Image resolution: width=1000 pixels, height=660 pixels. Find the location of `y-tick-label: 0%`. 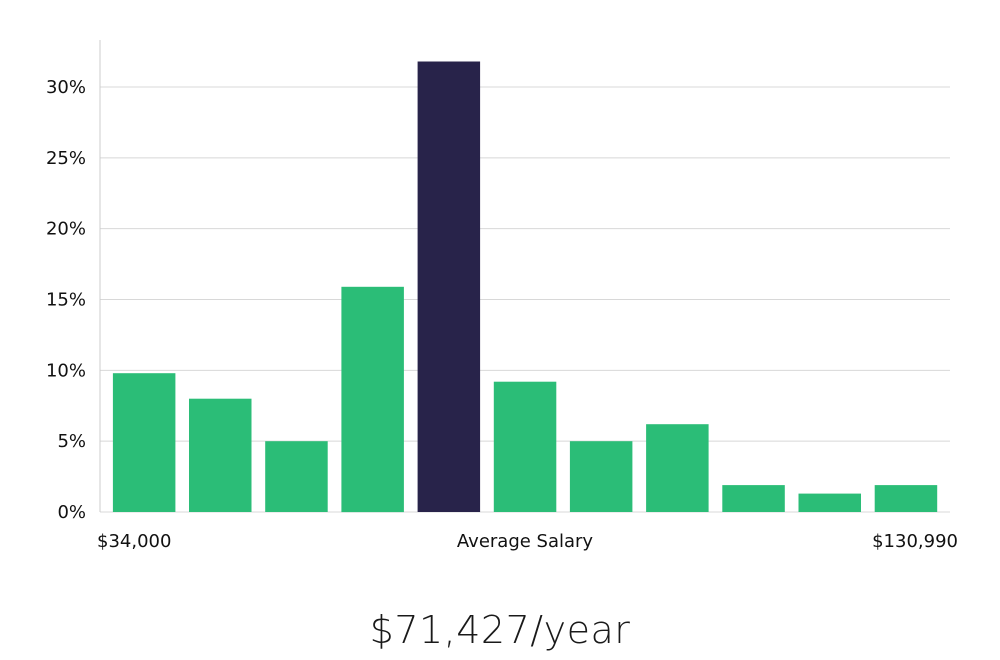

y-tick-label: 0% is located at coordinates (71, 512).